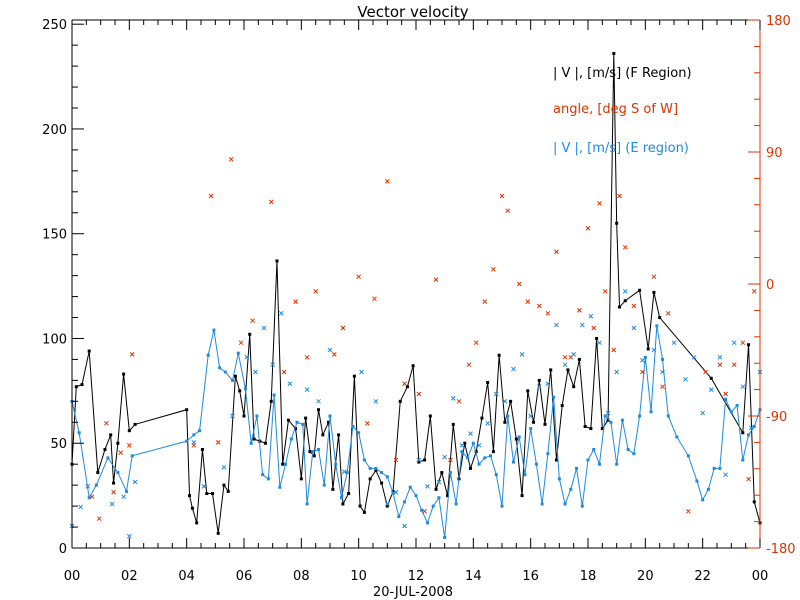 Image resolution: width=800 pixels, height=600 pixels. What do you see at coordinates (72, 576) in the screenshot?
I see `x-tick-label: 00` at bounding box center [72, 576].